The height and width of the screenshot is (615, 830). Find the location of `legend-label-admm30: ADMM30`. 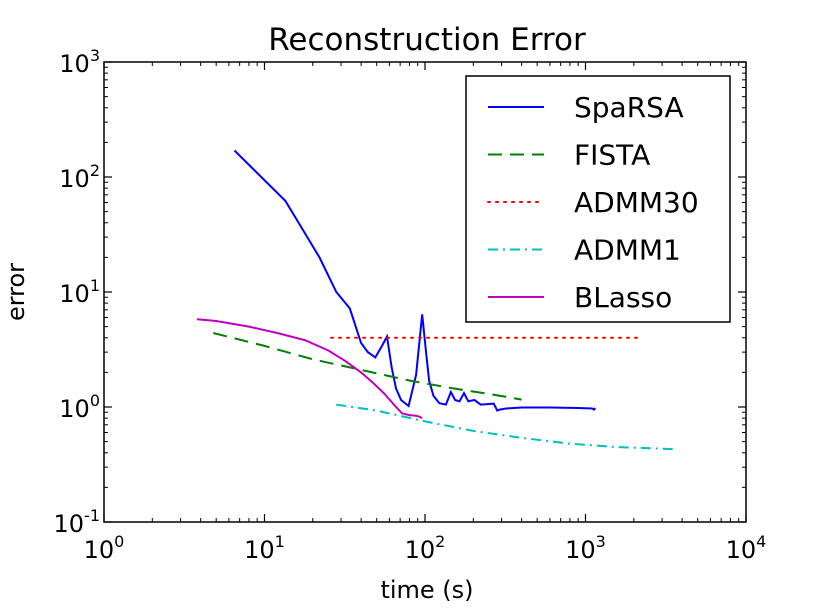

legend-label-admm30: ADMM30 is located at coordinates (636, 202).